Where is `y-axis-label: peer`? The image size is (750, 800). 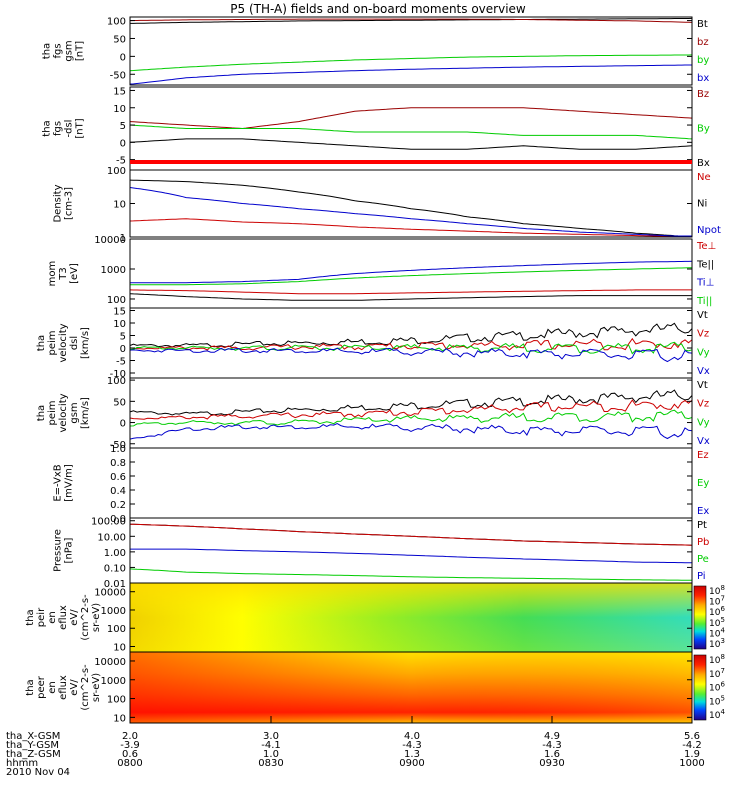 y-axis-label: peer is located at coordinates (41, 687).